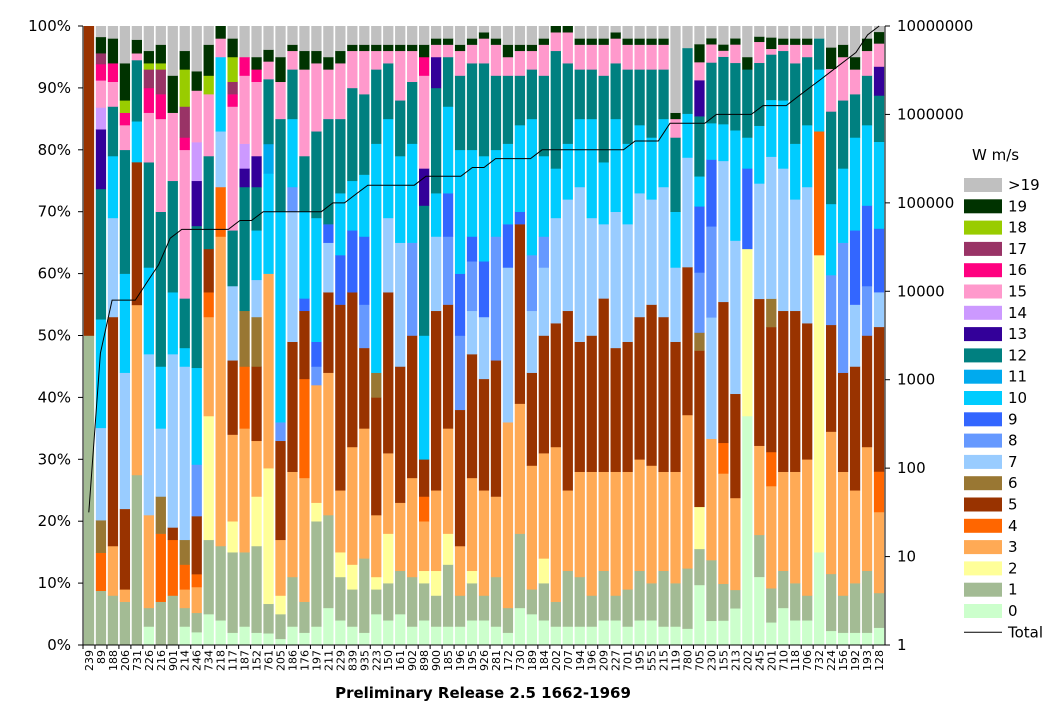  I want to click on x-tick-label: 901, so click(173, 660).